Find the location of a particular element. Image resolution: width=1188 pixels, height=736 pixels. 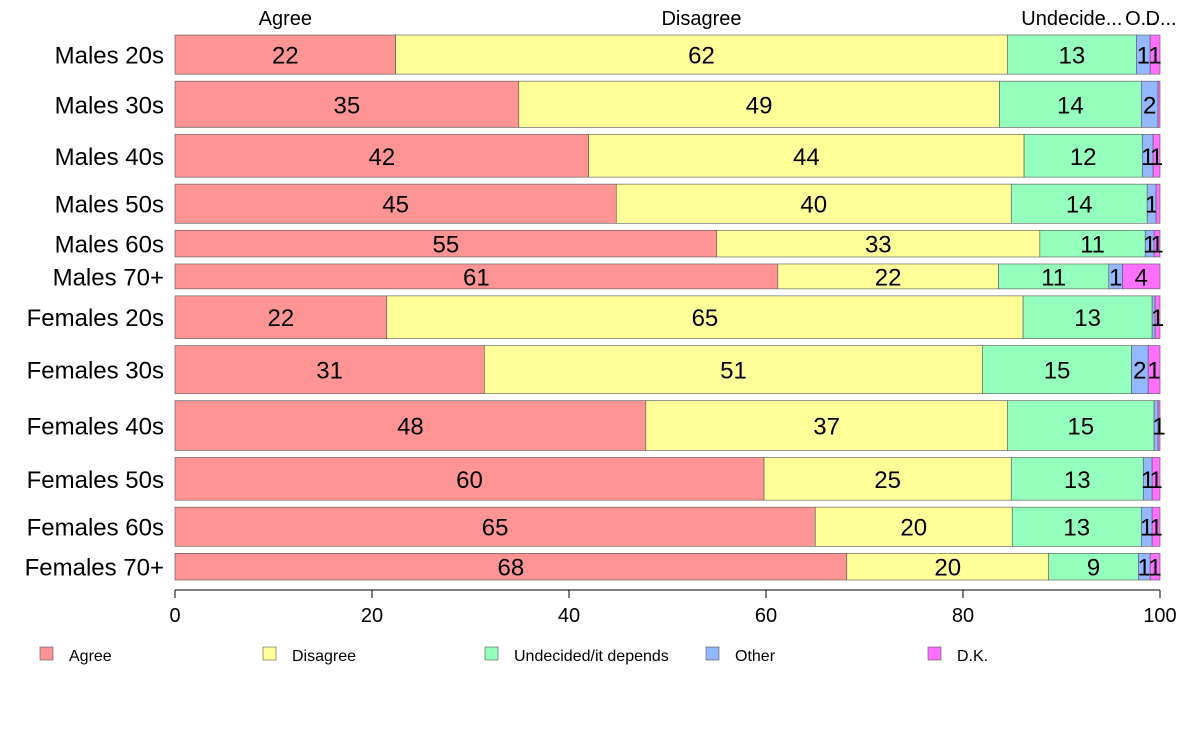

data-label: 2 is located at coordinates (1139, 371).